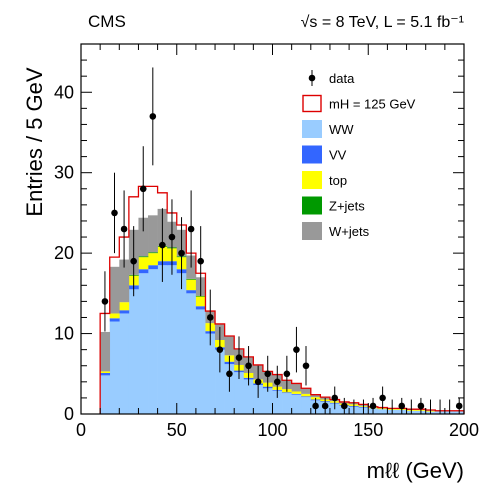 This screenshot has height=498, width=498. I want to click on x-tick-label: 150, so click(368, 430).